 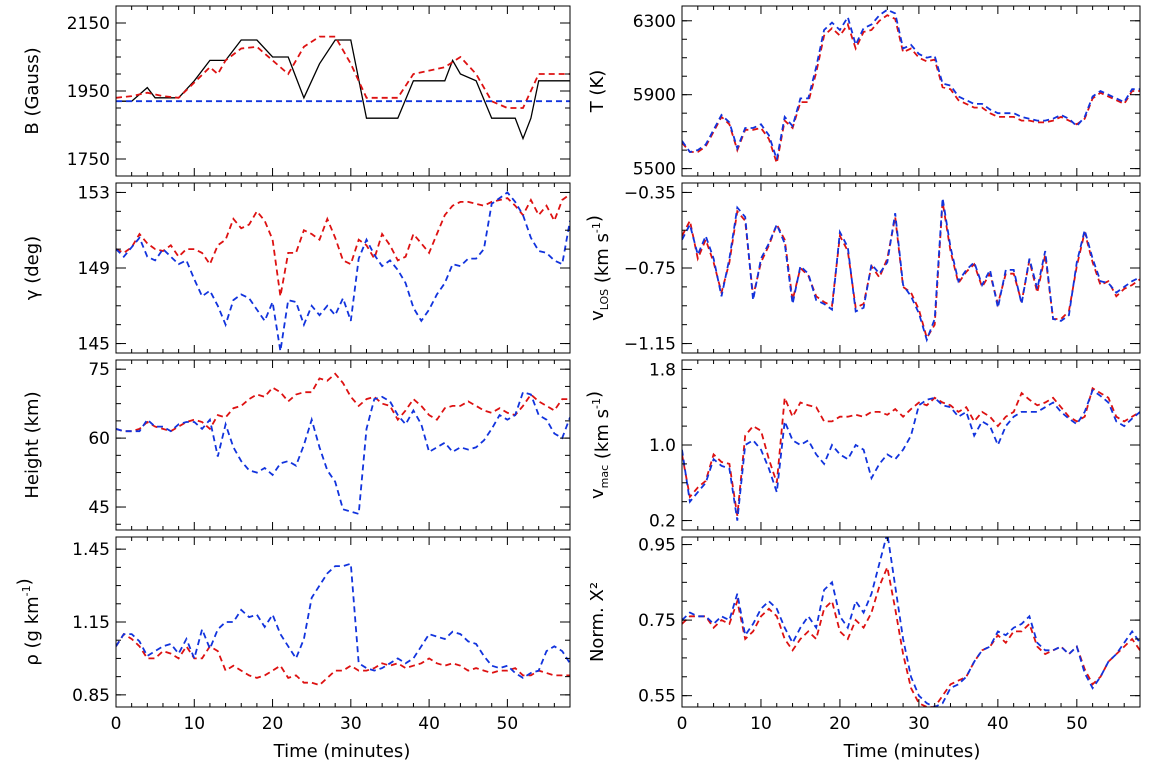 What do you see at coordinates (911, 451) in the screenshot?
I see `series-vmac-red` at bounding box center [911, 451].